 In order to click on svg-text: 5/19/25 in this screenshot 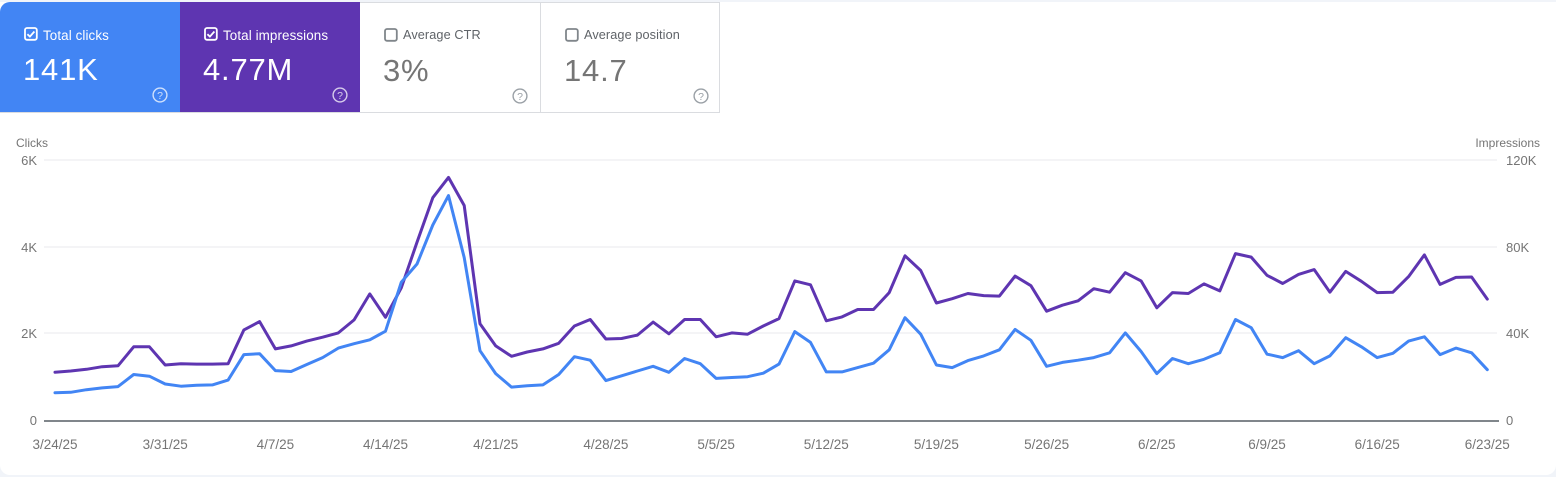, I will do `click(936, 444)`.